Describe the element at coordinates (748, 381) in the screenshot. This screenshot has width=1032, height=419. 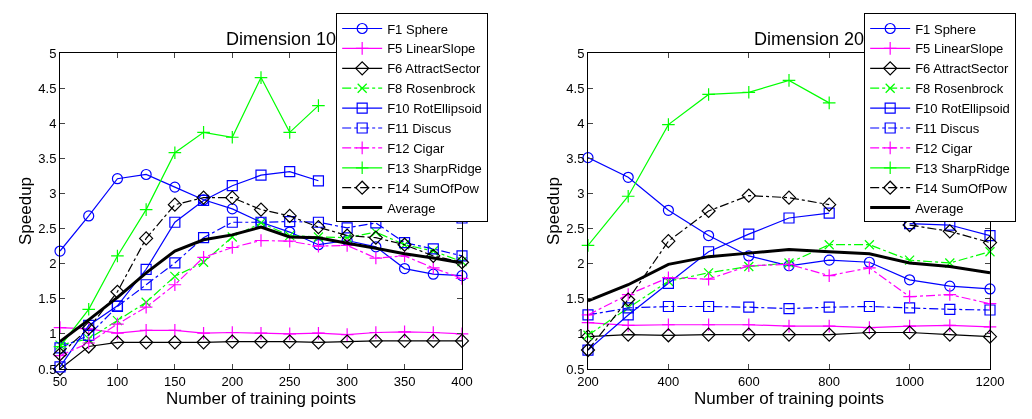
I see `x-tick-label: 600` at that location.